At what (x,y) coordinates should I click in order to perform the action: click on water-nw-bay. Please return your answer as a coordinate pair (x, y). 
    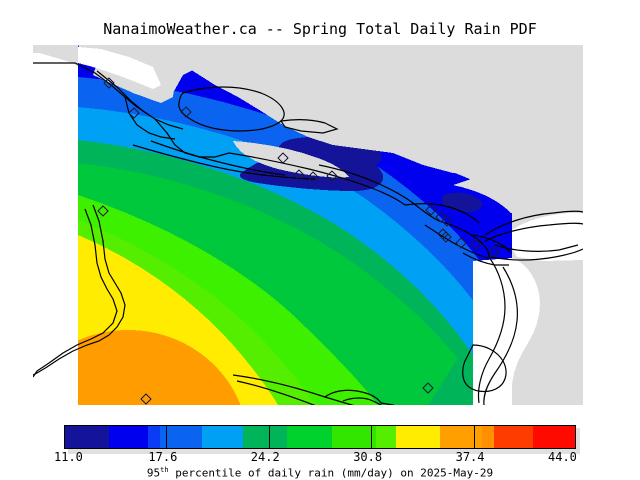
    Looking at the image, I should click on (119, 68).